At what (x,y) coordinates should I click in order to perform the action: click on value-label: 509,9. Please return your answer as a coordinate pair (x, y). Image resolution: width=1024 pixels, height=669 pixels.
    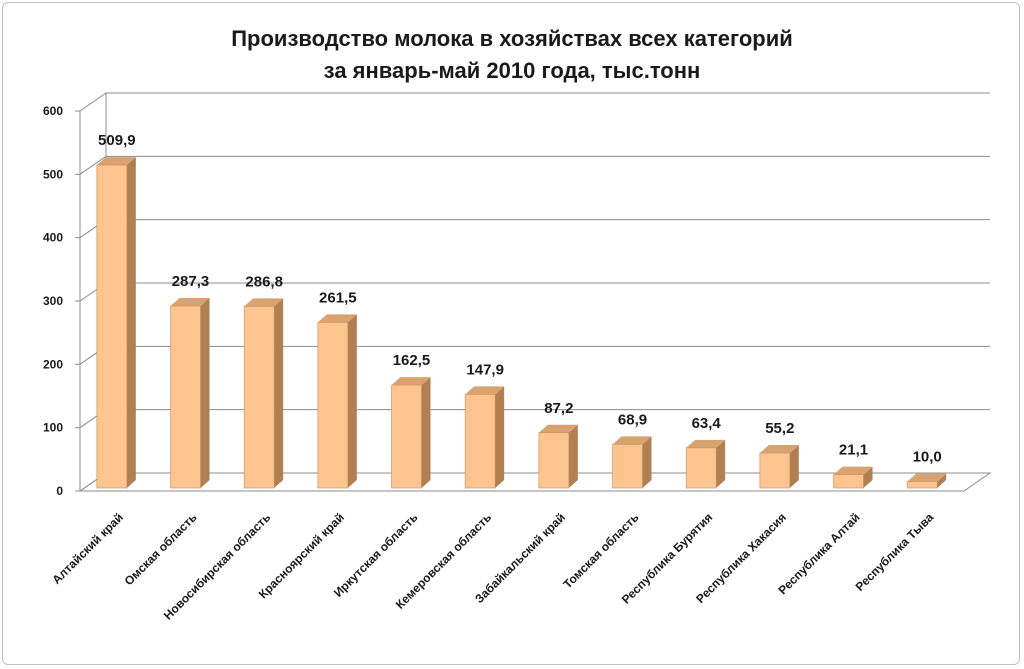
    Looking at the image, I should click on (117, 140).